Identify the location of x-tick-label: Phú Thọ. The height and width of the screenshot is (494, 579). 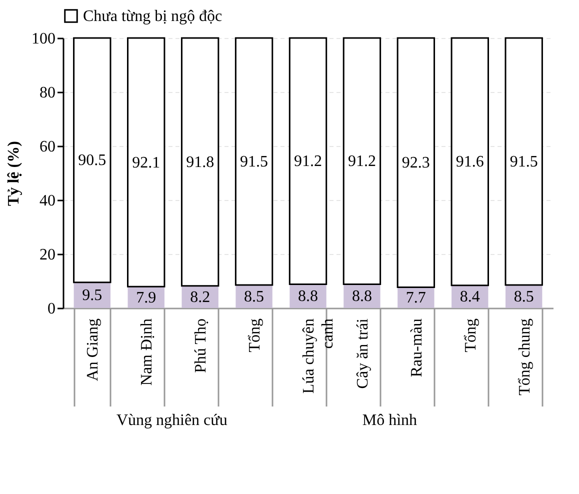
(201, 345).